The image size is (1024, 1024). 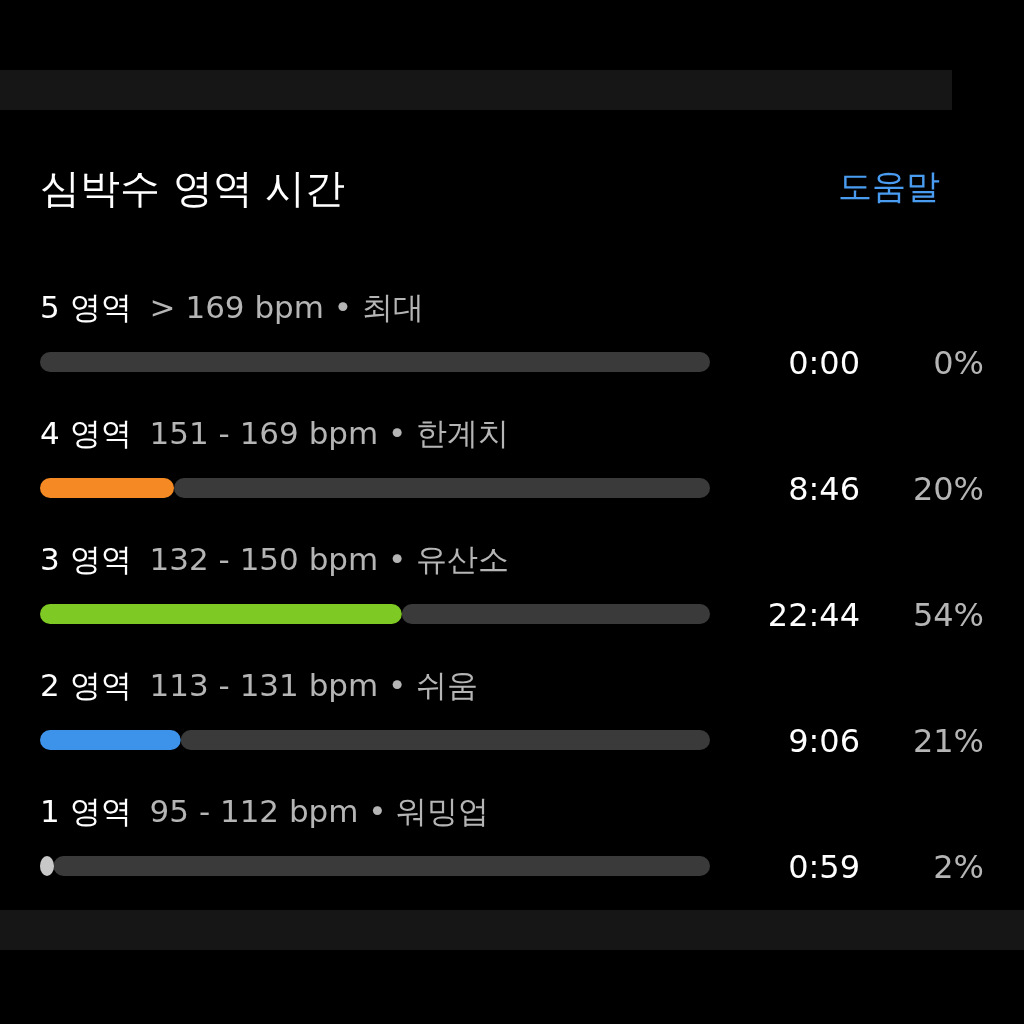 What do you see at coordinates (889, 186) in the screenshot?
I see `text: 도움말` at bounding box center [889, 186].